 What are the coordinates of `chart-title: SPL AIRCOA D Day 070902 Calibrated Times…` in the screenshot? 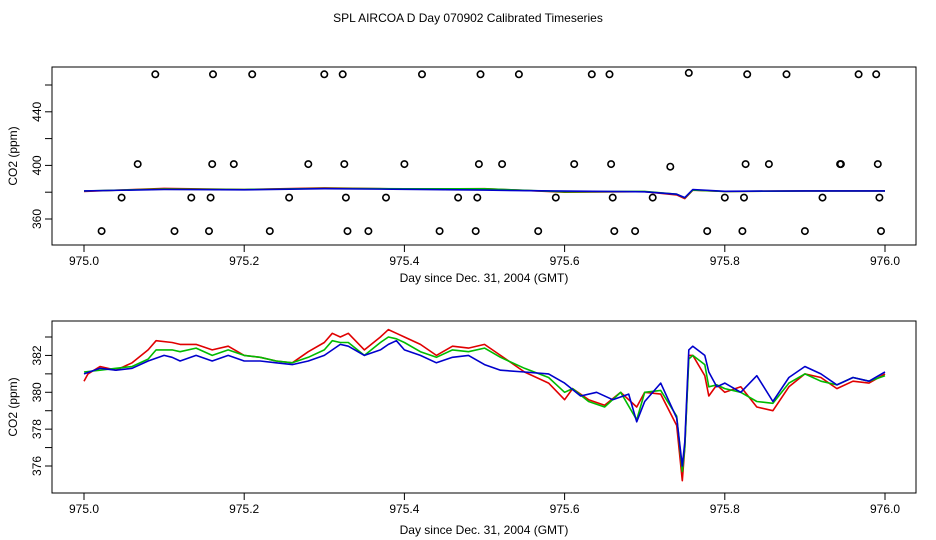 It's located at (468, 18).